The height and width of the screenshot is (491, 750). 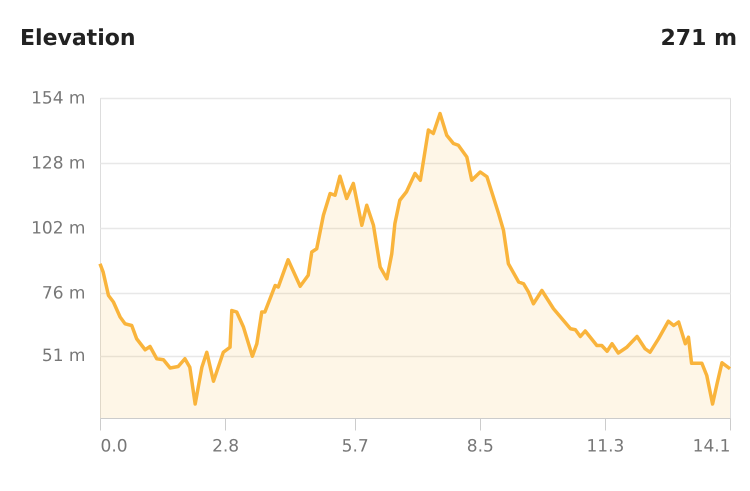 What do you see at coordinates (226, 446) in the screenshot?
I see `x-tick-label: 2.8` at bounding box center [226, 446].